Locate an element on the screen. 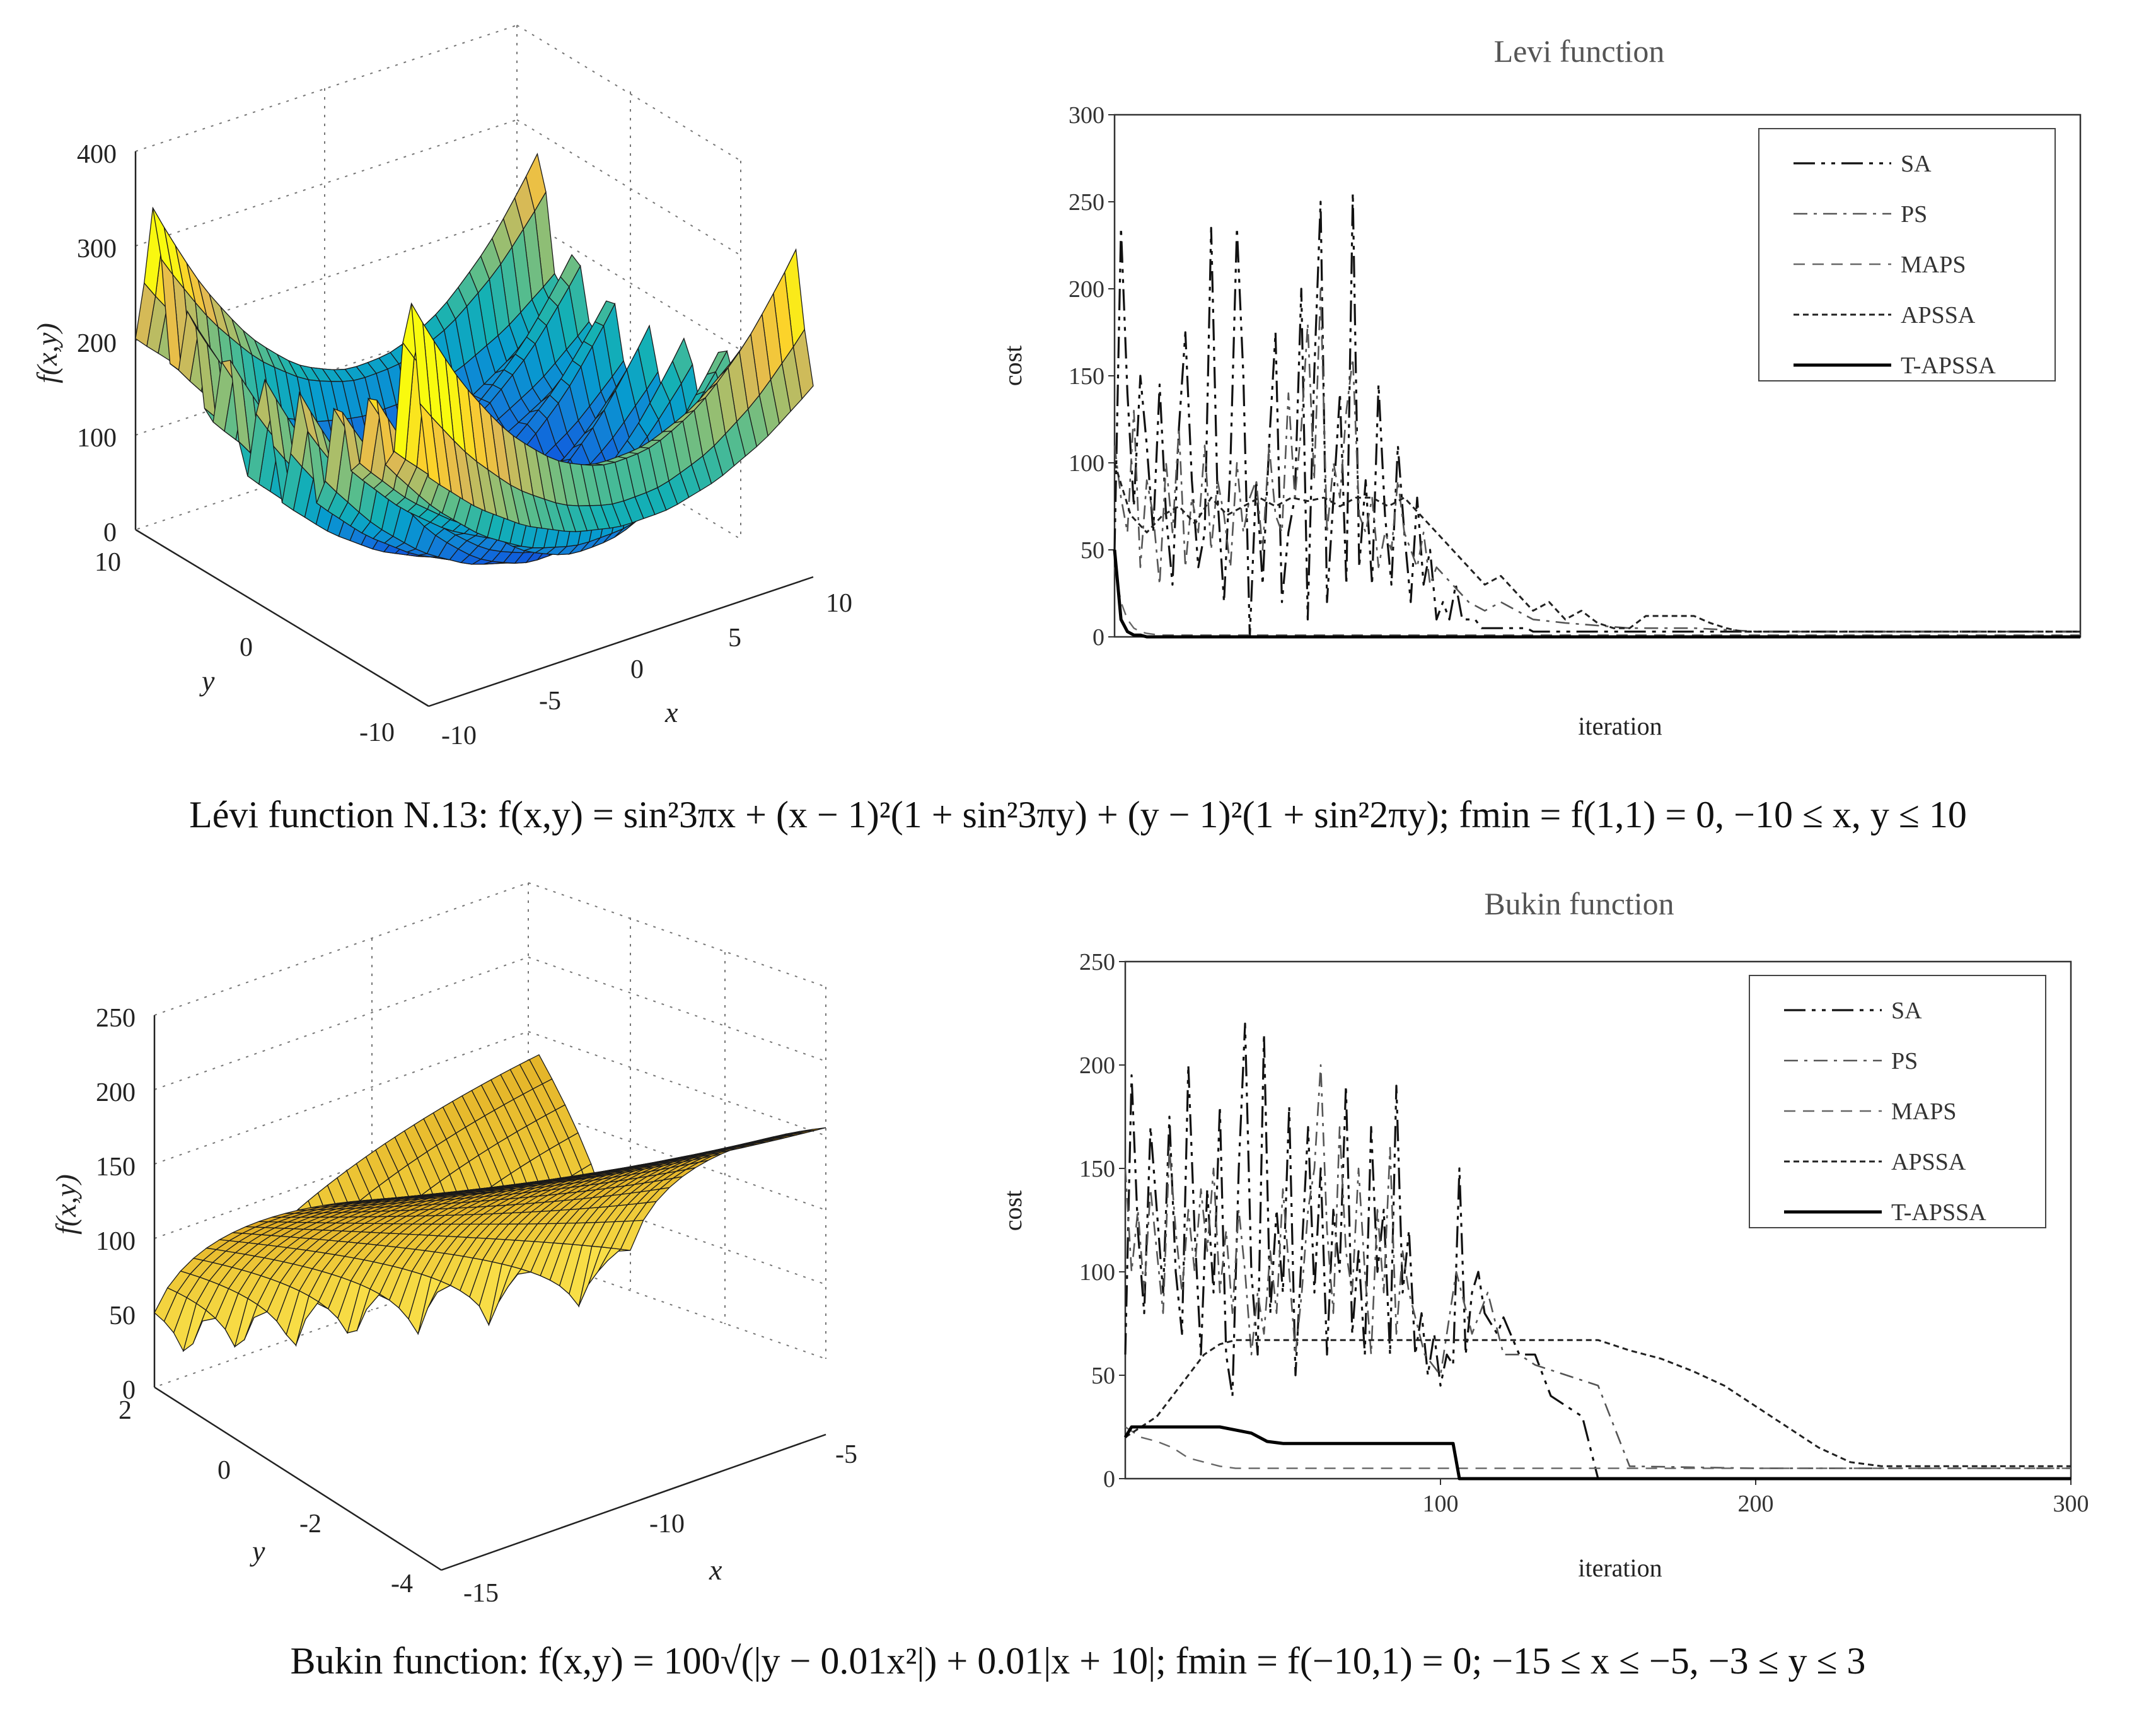 The image size is (2156, 1717). levi-y-axis-label: y is located at coordinates (207, 681).